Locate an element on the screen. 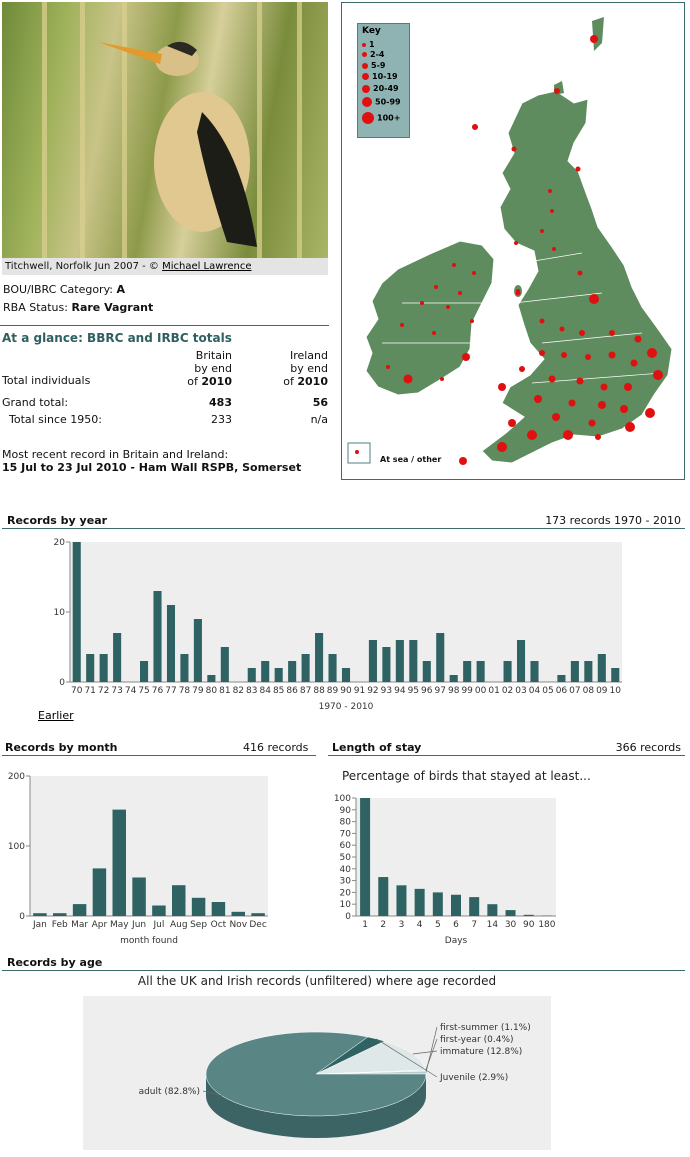  key-title: Key is located at coordinates (371, 31).